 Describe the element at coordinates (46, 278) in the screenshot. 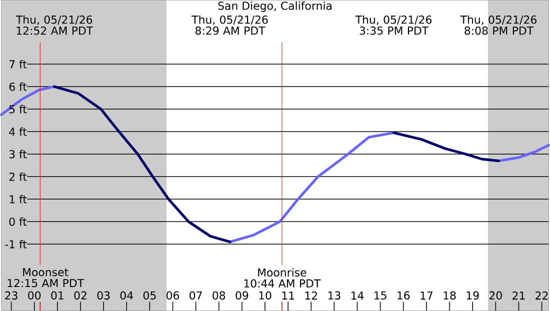

I see `ref-line-label: Moonset 12:15 AM PDT` at that location.